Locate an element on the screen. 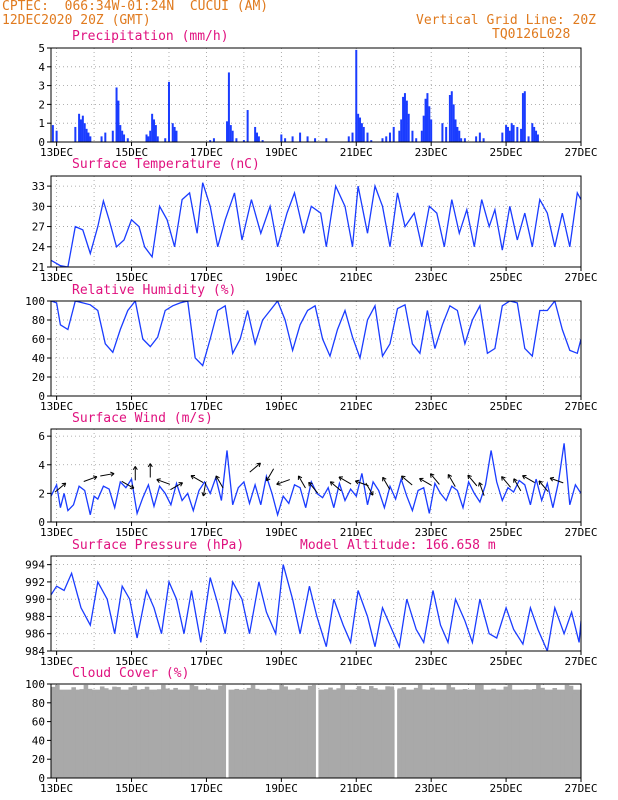  x-tick-label: 13DEC is located at coordinates (56, 277).